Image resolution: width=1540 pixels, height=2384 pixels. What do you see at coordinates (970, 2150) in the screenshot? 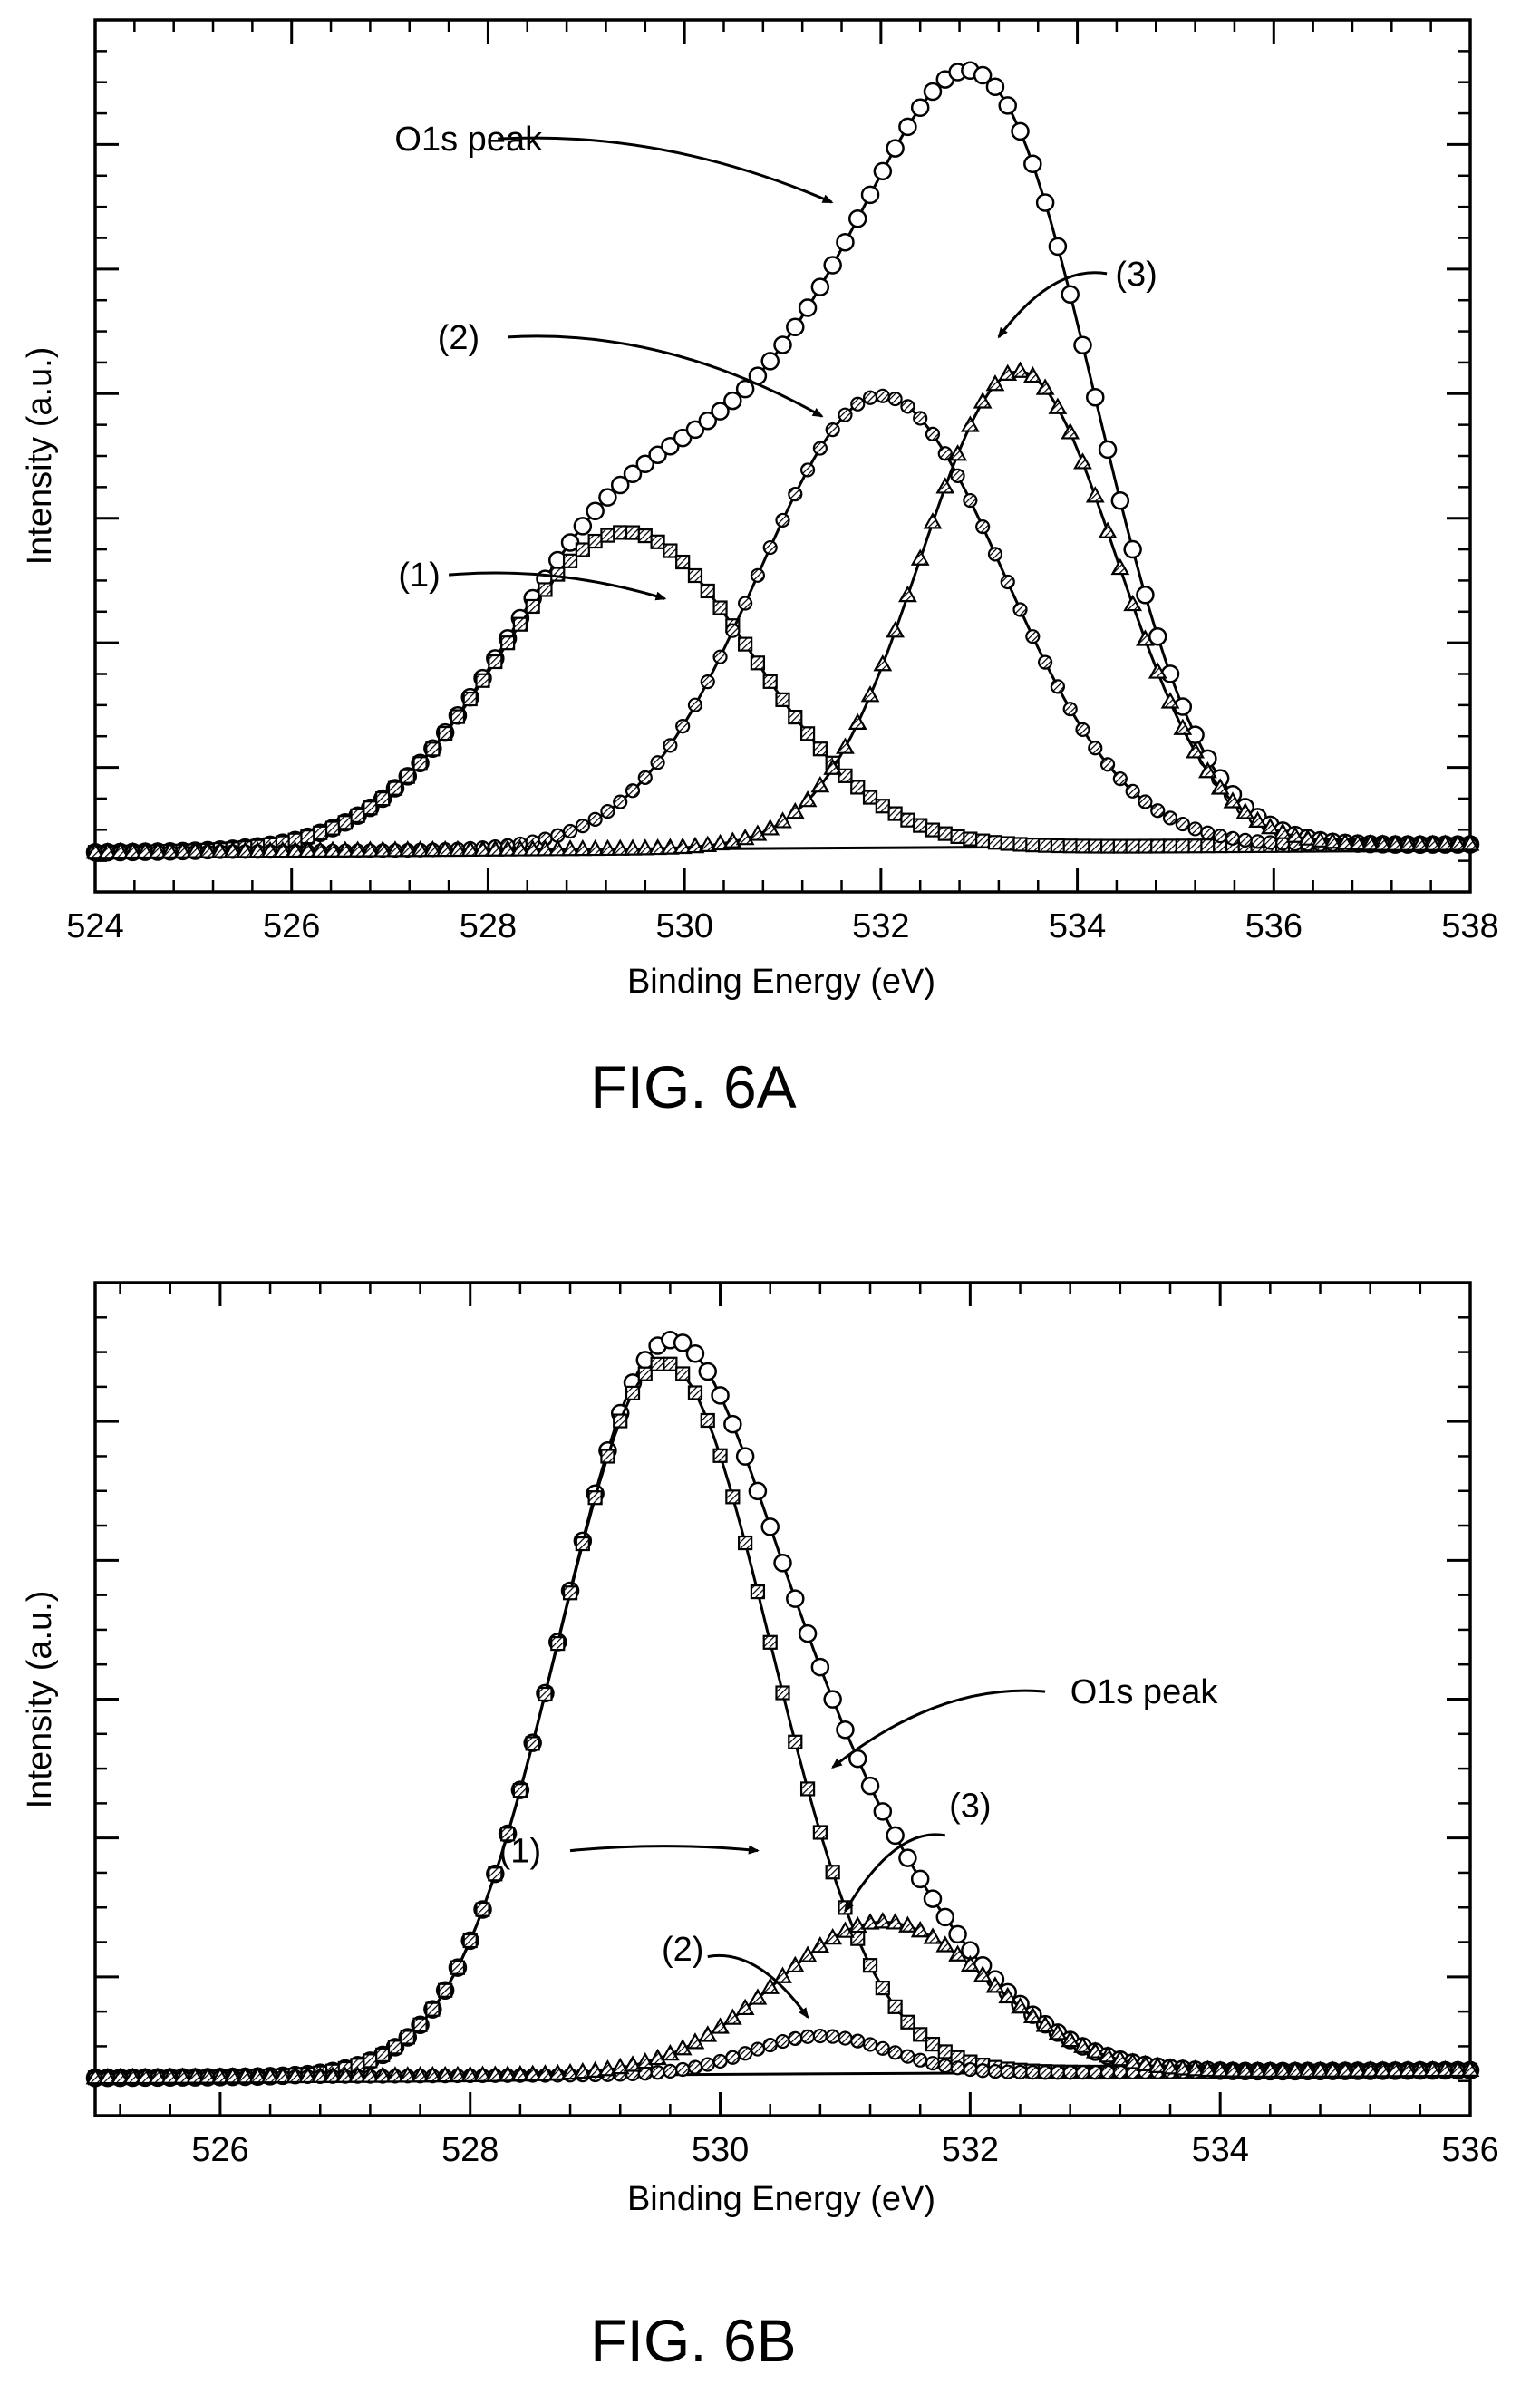
I see `x-tick-label: 532` at bounding box center [970, 2150].